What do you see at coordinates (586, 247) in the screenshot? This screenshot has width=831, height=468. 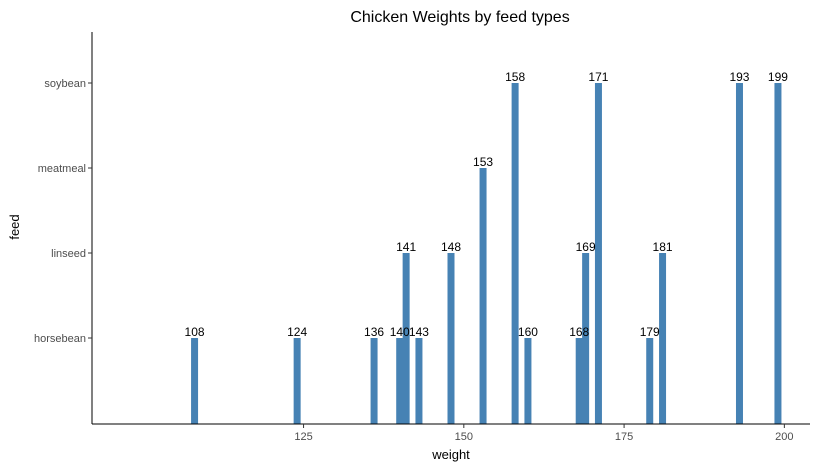 I see `bar-label: 169` at bounding box center [586, 247].